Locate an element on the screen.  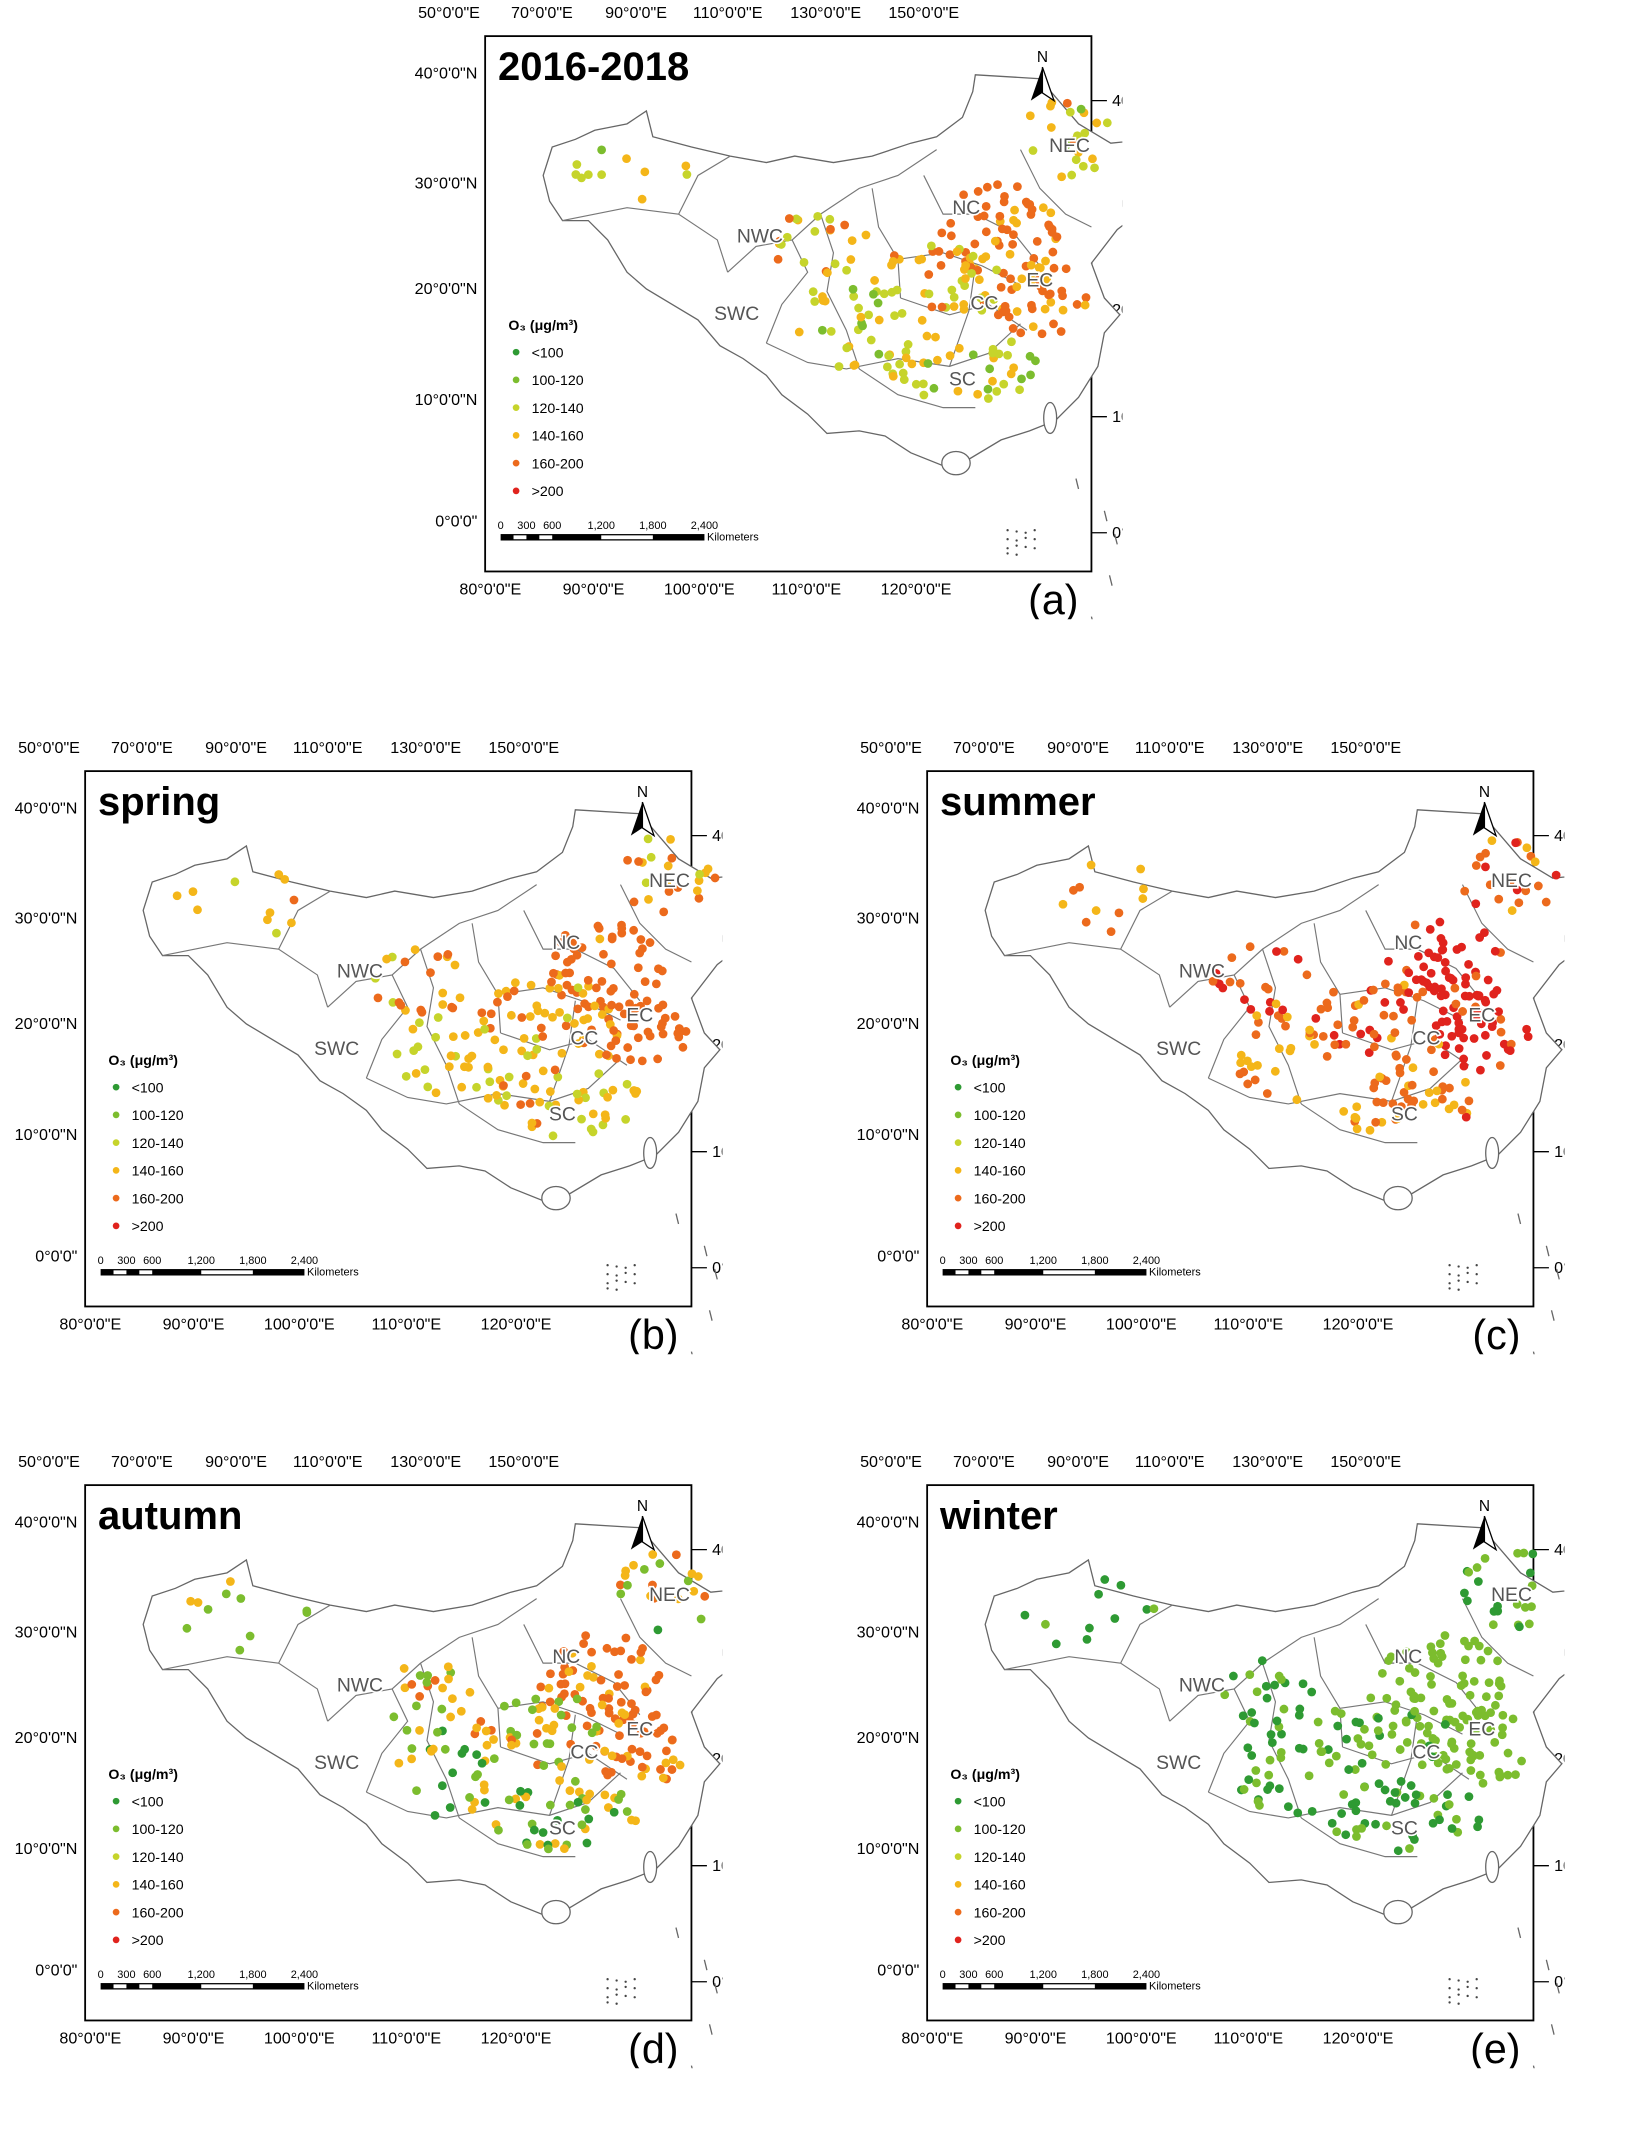
top-lon-label: 70°0'0"E is located at coordinates (542, 13).